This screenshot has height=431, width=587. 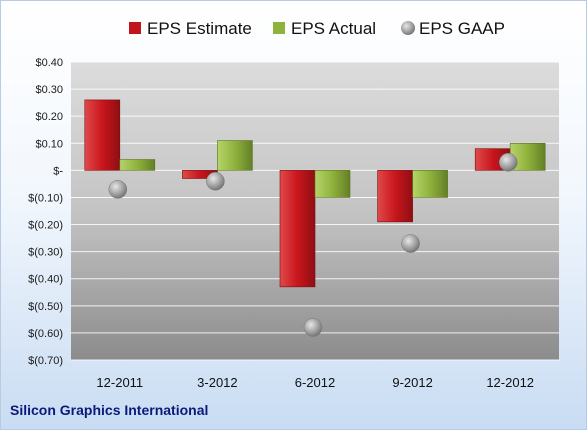 What do you see at coordinates (45, 198) in the screenshot?
I see `y-tick-label: $(0.10)` at bounding box center [45, 198].